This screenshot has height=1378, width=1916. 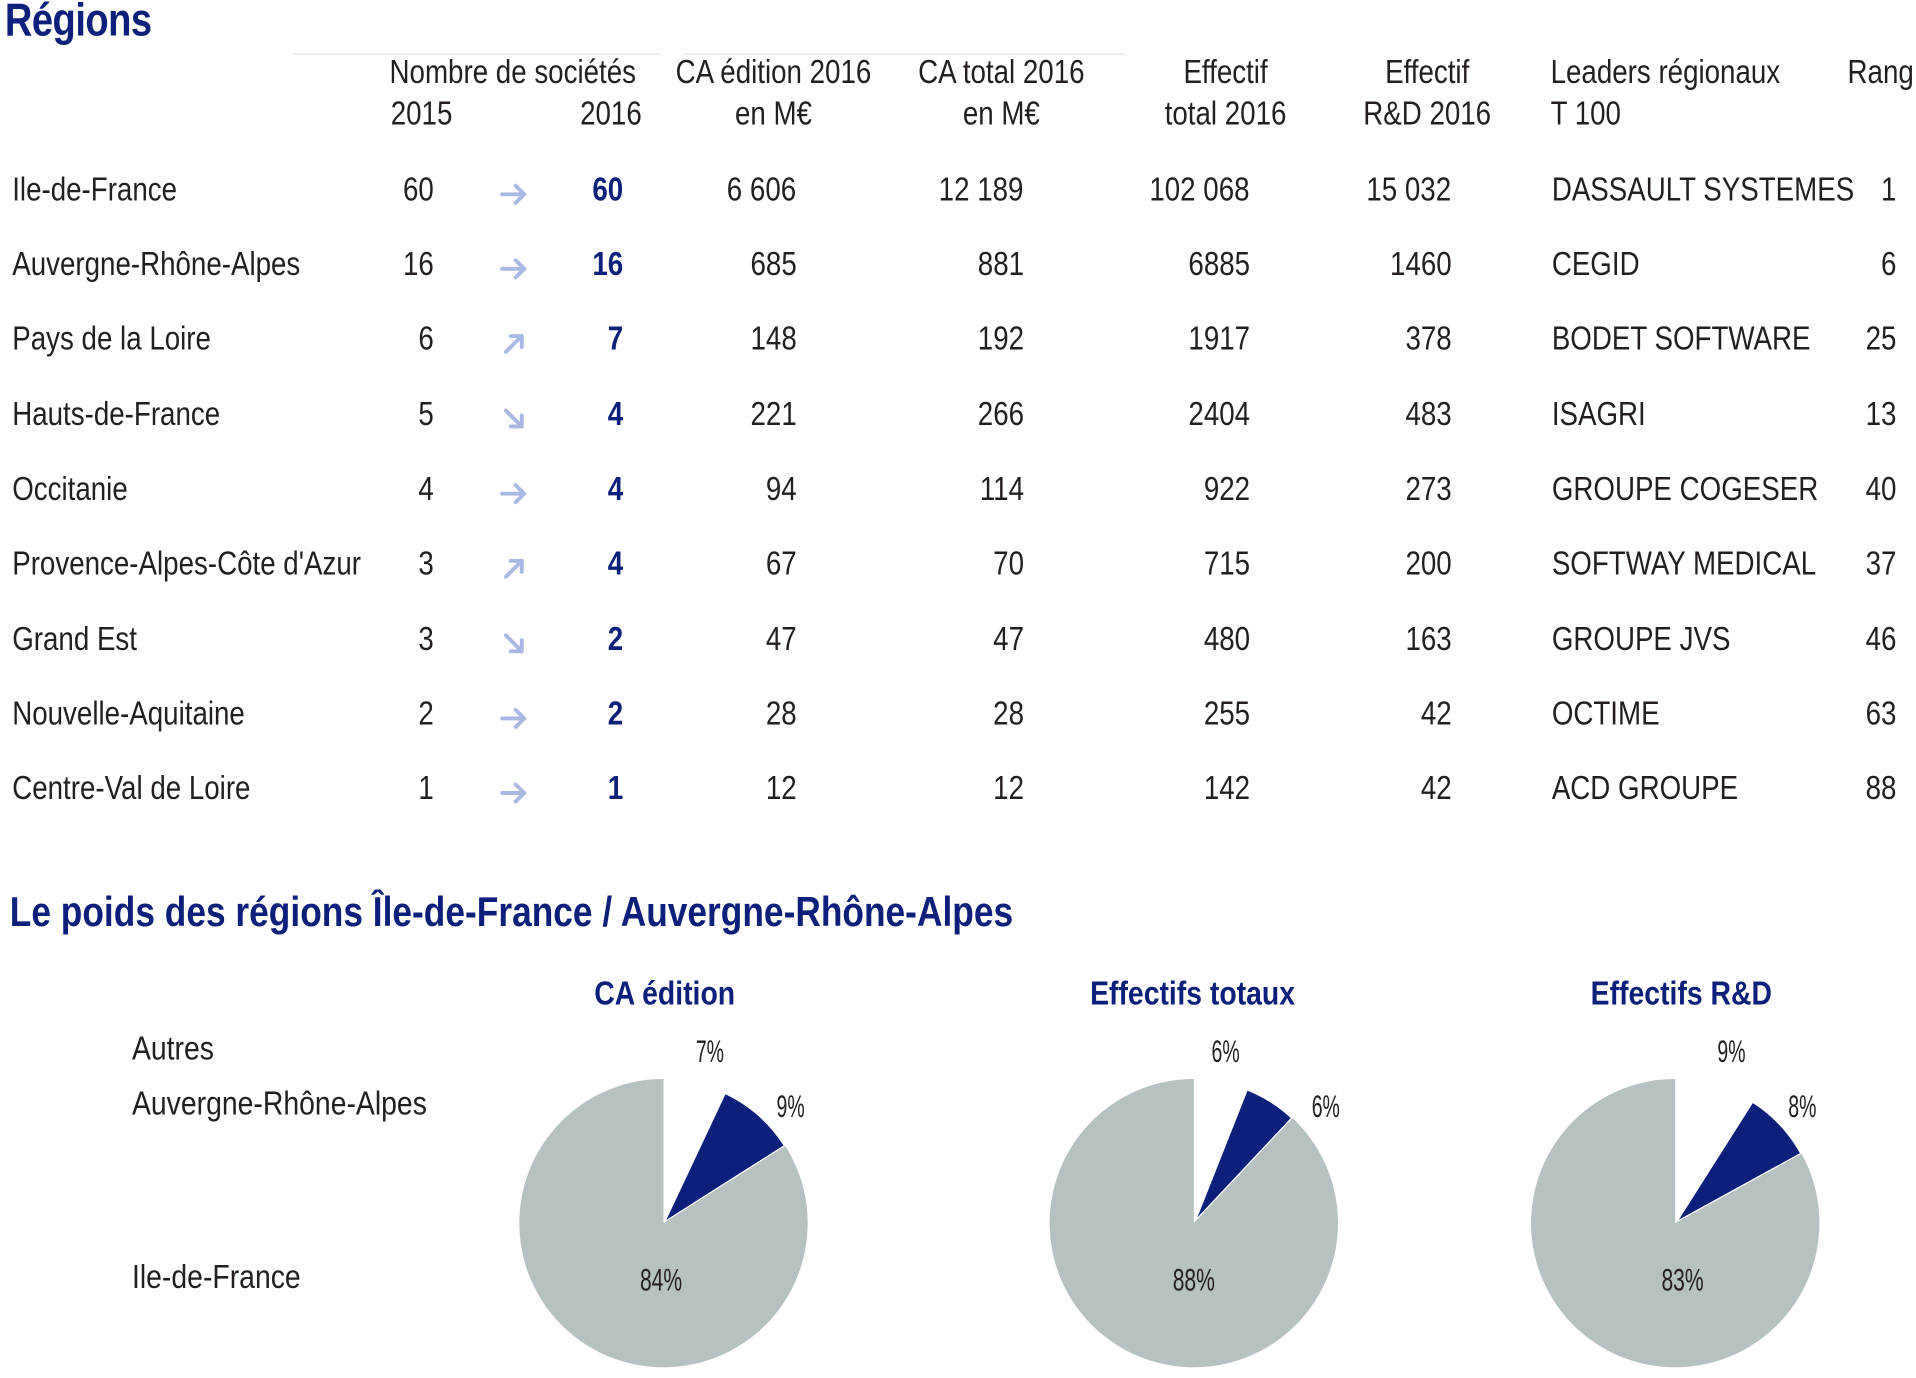 What do you see at coordinates (1888, 264) in the screenshot?
I see `cell-rang: 6` at bounding box center [1888, 264].